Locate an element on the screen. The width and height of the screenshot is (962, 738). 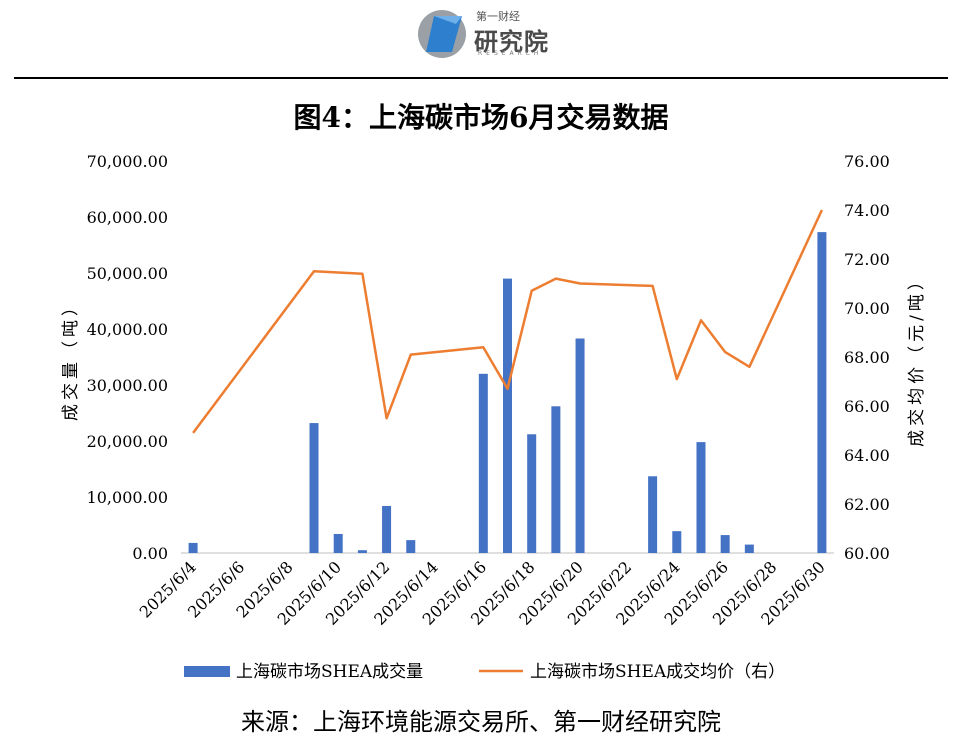
right-tick-label: 74.00 is located at coordinates (867, 210).